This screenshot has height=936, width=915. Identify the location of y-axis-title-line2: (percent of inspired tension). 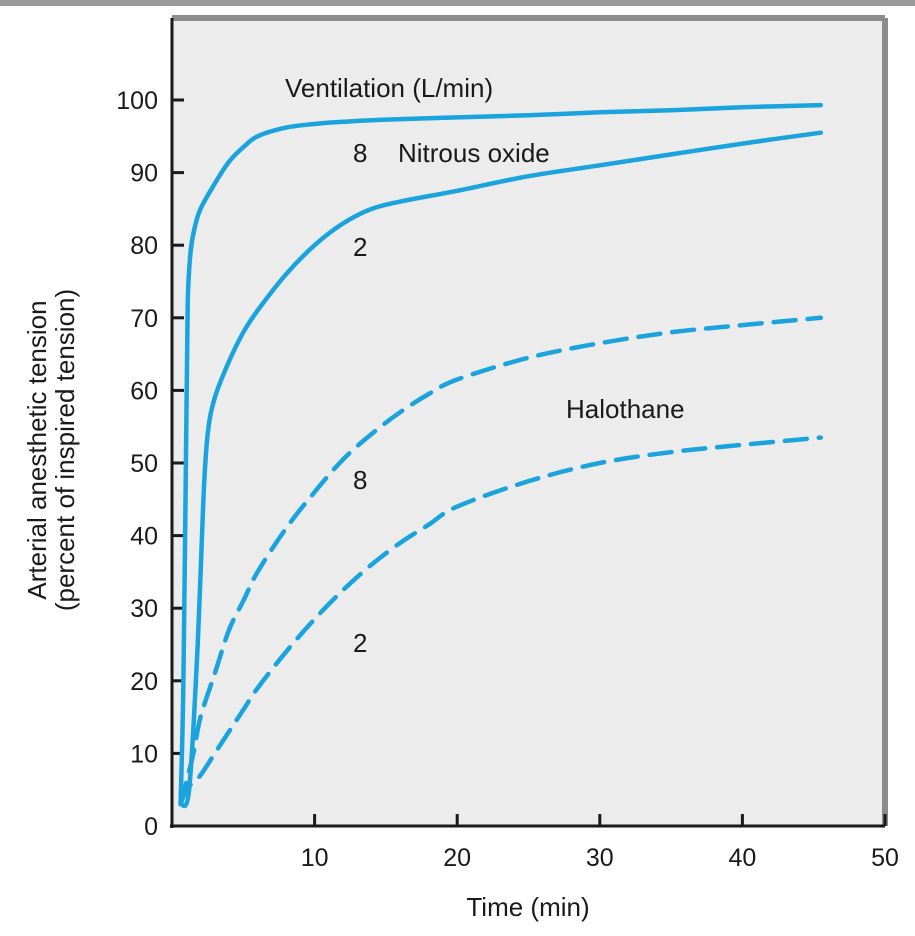
(65, 450).